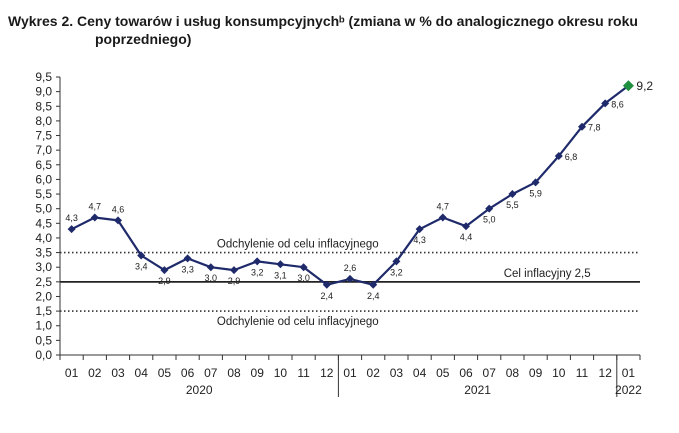 The height and width of the screenshot is (433, 679). Describe the element at coordinates (43, 253) in the screenshot. I see `y-tick-label: 3,5` at that location.